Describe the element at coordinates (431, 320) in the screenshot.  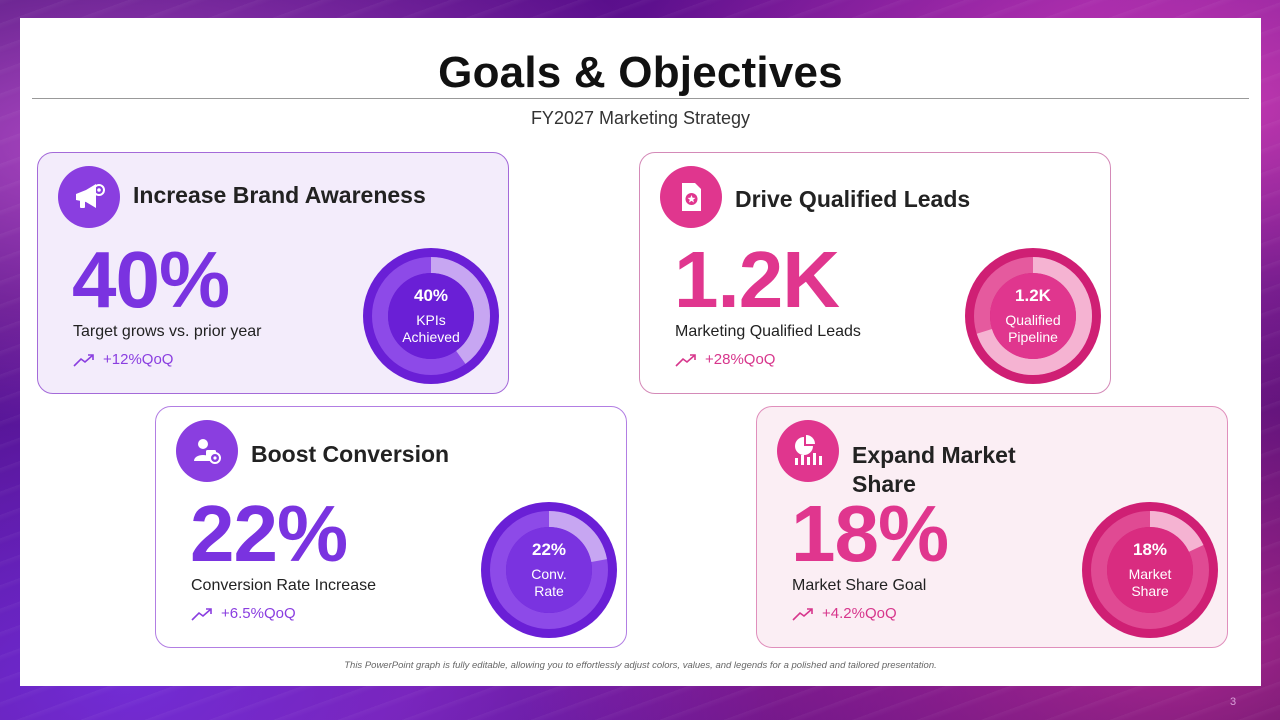
I see `donut-caption-1: KPIs` at that location.